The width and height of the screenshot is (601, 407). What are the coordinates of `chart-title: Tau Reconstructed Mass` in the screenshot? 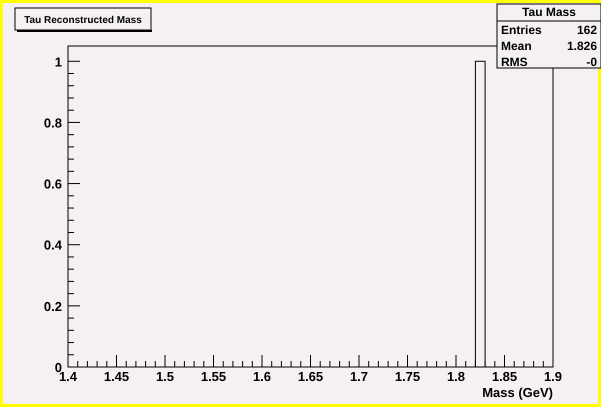 It's located at (83, 20).